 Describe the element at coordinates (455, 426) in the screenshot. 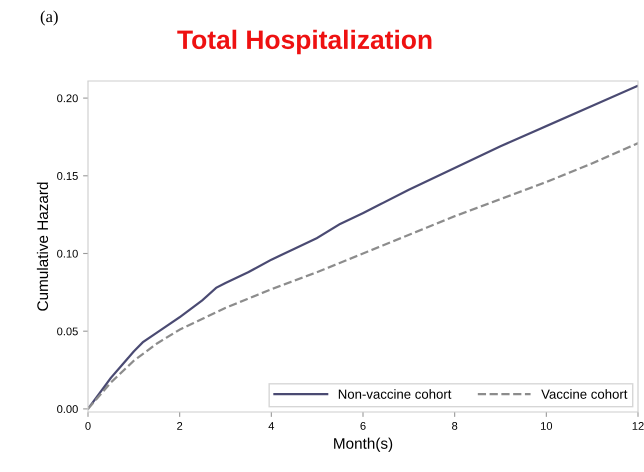

I see `x-tick-label: 8` at that location.